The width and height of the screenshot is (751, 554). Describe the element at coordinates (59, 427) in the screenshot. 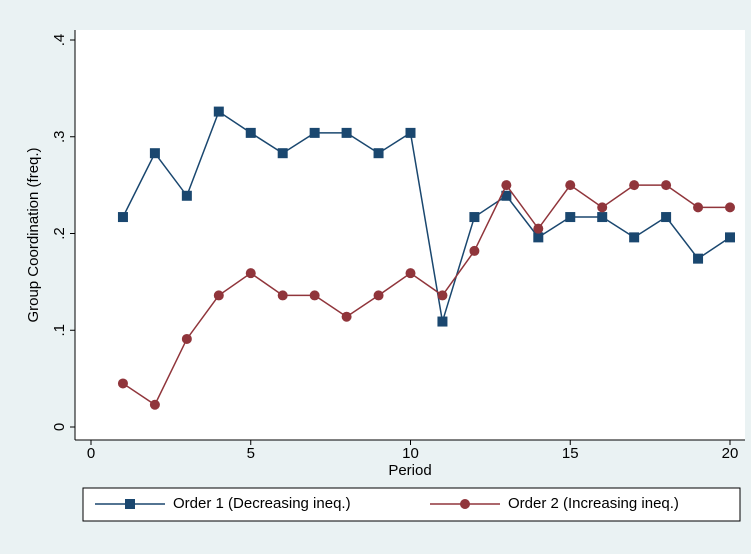

I see `y-tick-label: 0` at that location.